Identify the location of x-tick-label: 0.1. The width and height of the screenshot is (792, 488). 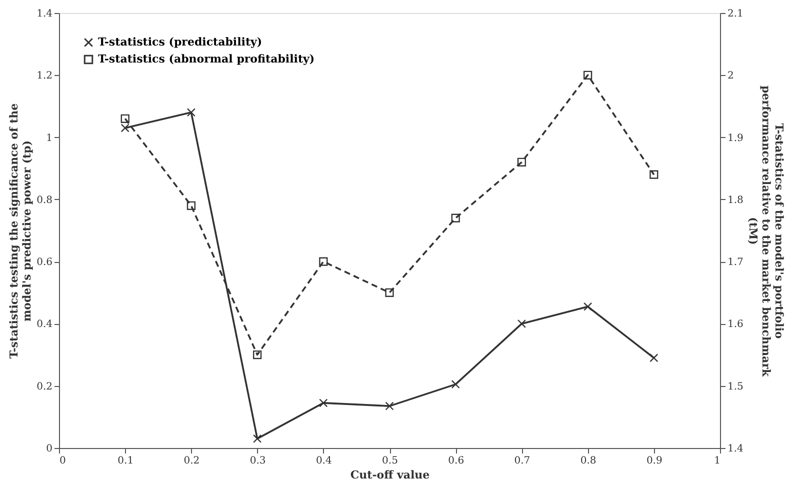
(126, 461).